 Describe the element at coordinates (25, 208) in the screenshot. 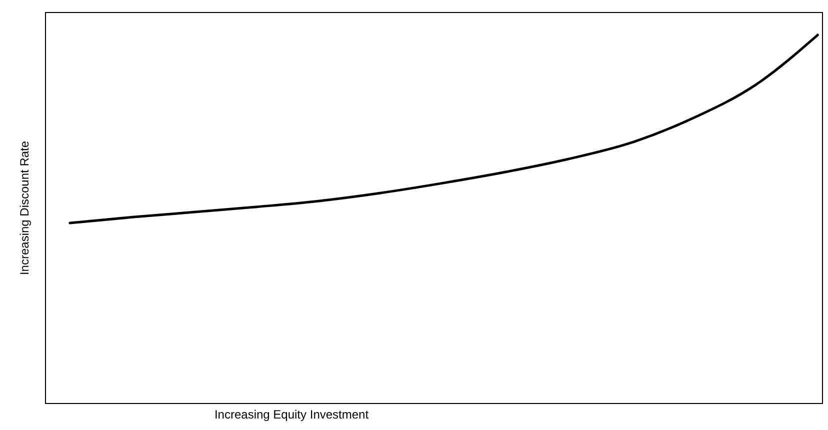

I see `y-axis-title: Increasing Discount Rate` at that location.